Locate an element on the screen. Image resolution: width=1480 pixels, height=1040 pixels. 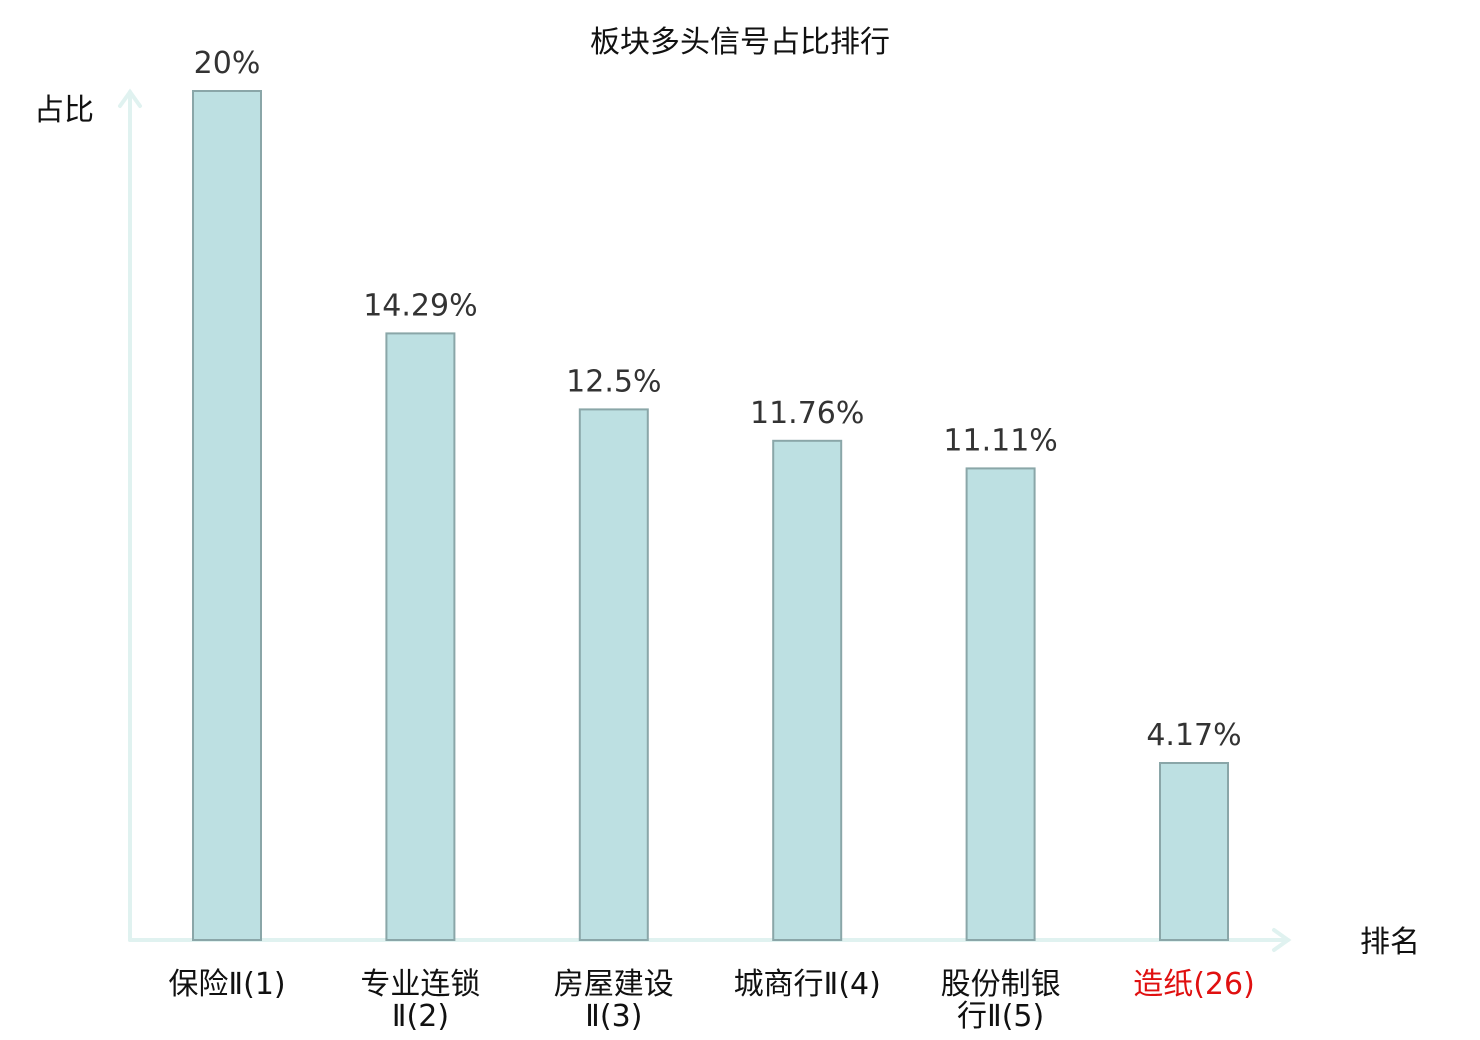
category-label-line: 保险Ⅱ(1) is located at coordinates (226, 984).